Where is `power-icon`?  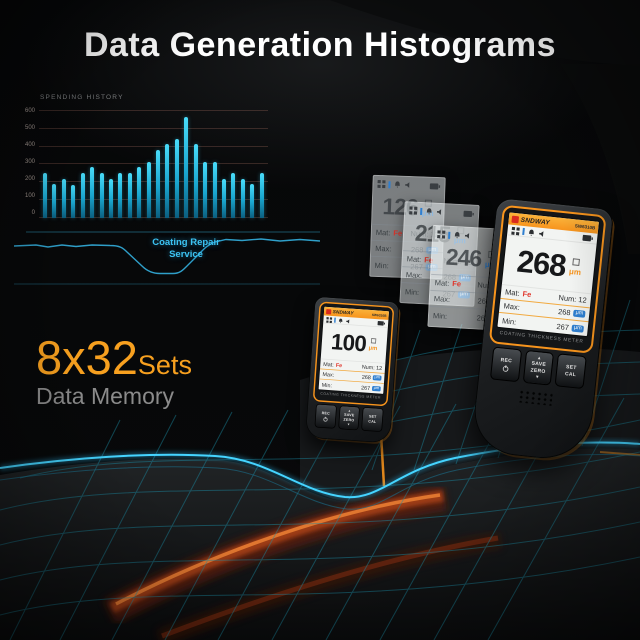
power-icon is located at coordinates (325, 419).